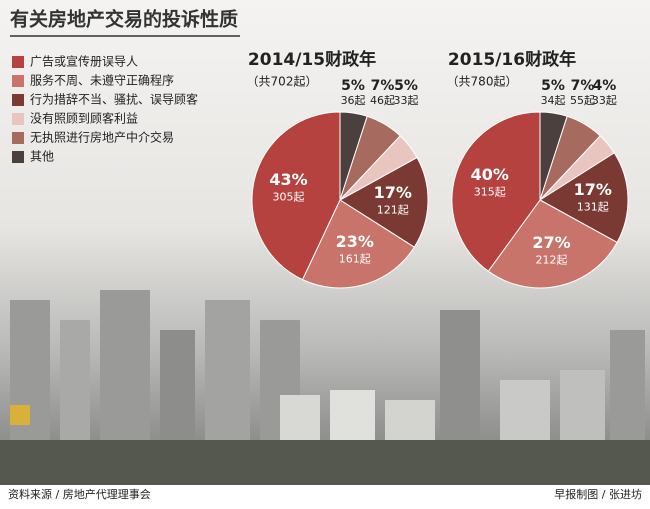 The image size is (650, 509). Describe the element at coordinates (79, 494) in the screenshot. I see `source: 资料来源 / 房地产代理理事会` at that location.